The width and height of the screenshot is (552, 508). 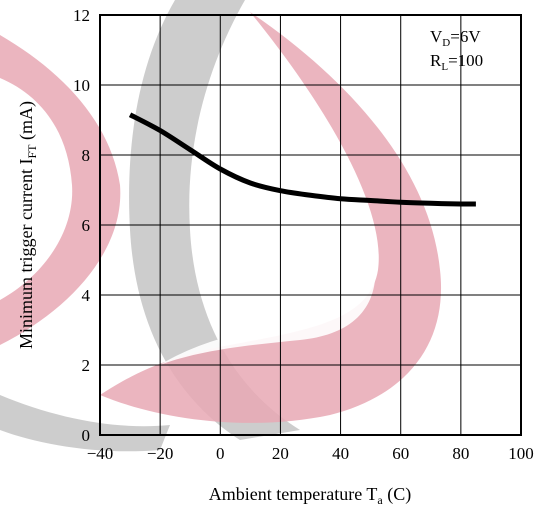 What do you see at coordinates (86, 435) in the screenshot?
I see `y-tick-label: 0` at bounding box center [86, 435].